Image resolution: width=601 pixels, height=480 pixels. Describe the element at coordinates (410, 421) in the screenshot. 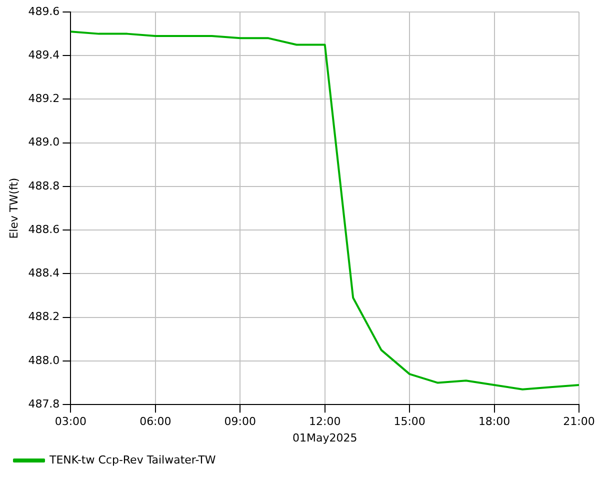

I see `x-tick-label: 15:00` at that location.